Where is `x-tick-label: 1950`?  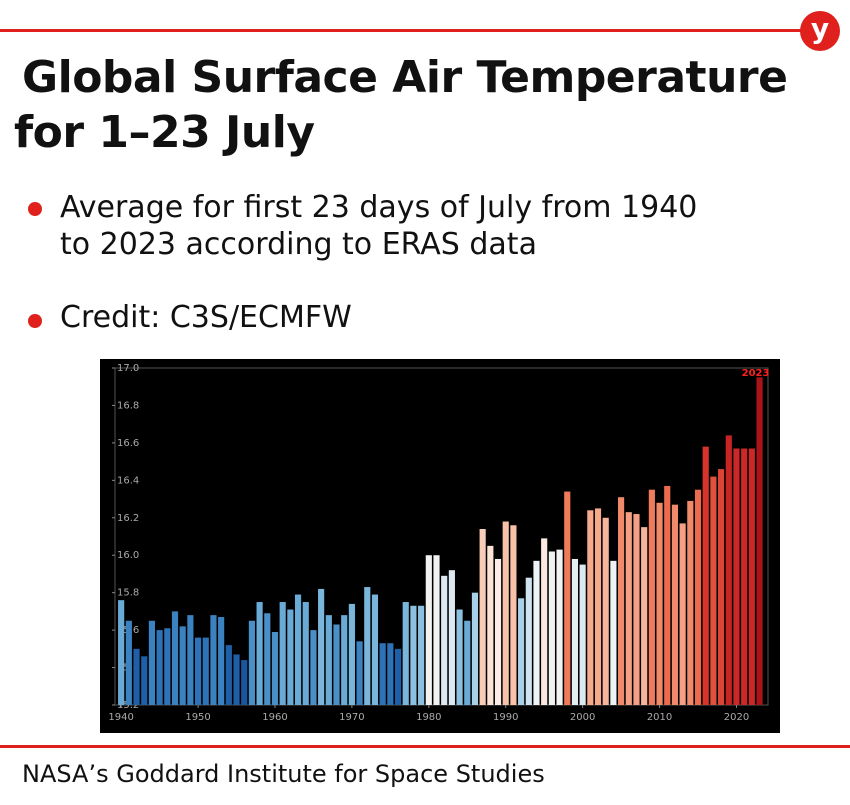
x-tick-label: 1950 is located at coordinates (197, 717).